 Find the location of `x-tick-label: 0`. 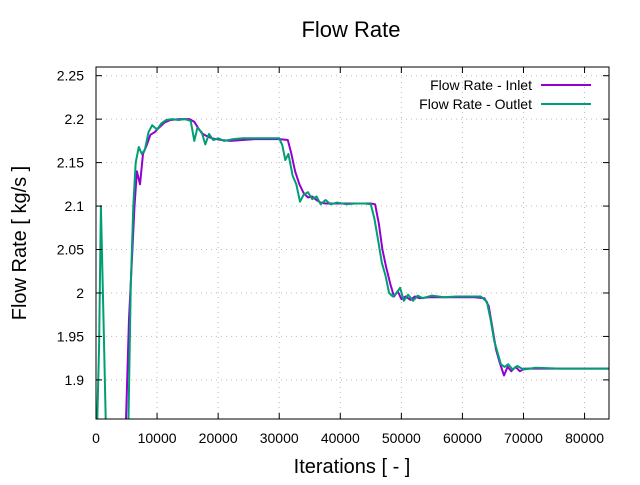

x-tick-label: 0 is located at coordinates (96, 438).